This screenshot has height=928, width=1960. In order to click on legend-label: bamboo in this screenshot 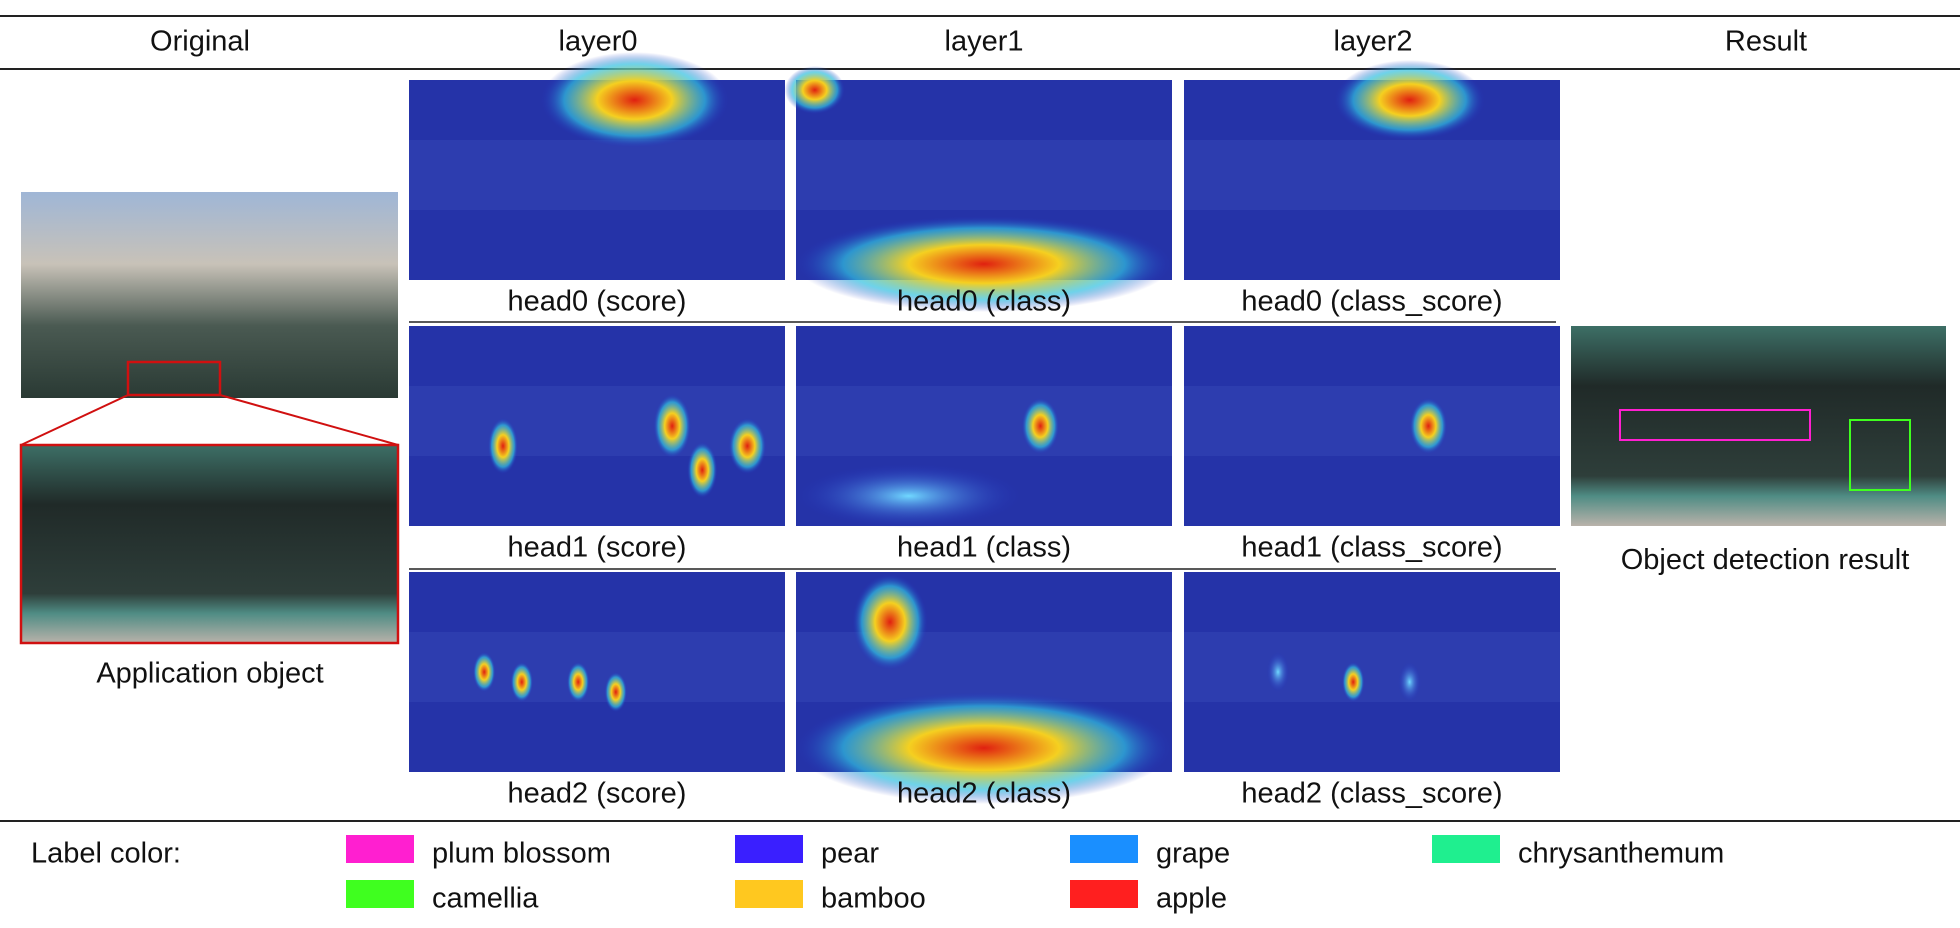, I will do `click(873, 899)`.